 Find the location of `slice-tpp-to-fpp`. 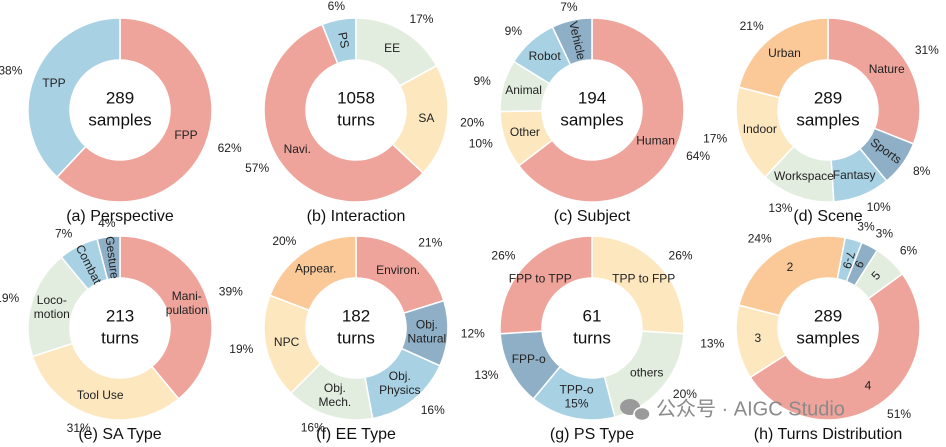

slice-tpp-to-fpp is located at coordinates (638, 285).